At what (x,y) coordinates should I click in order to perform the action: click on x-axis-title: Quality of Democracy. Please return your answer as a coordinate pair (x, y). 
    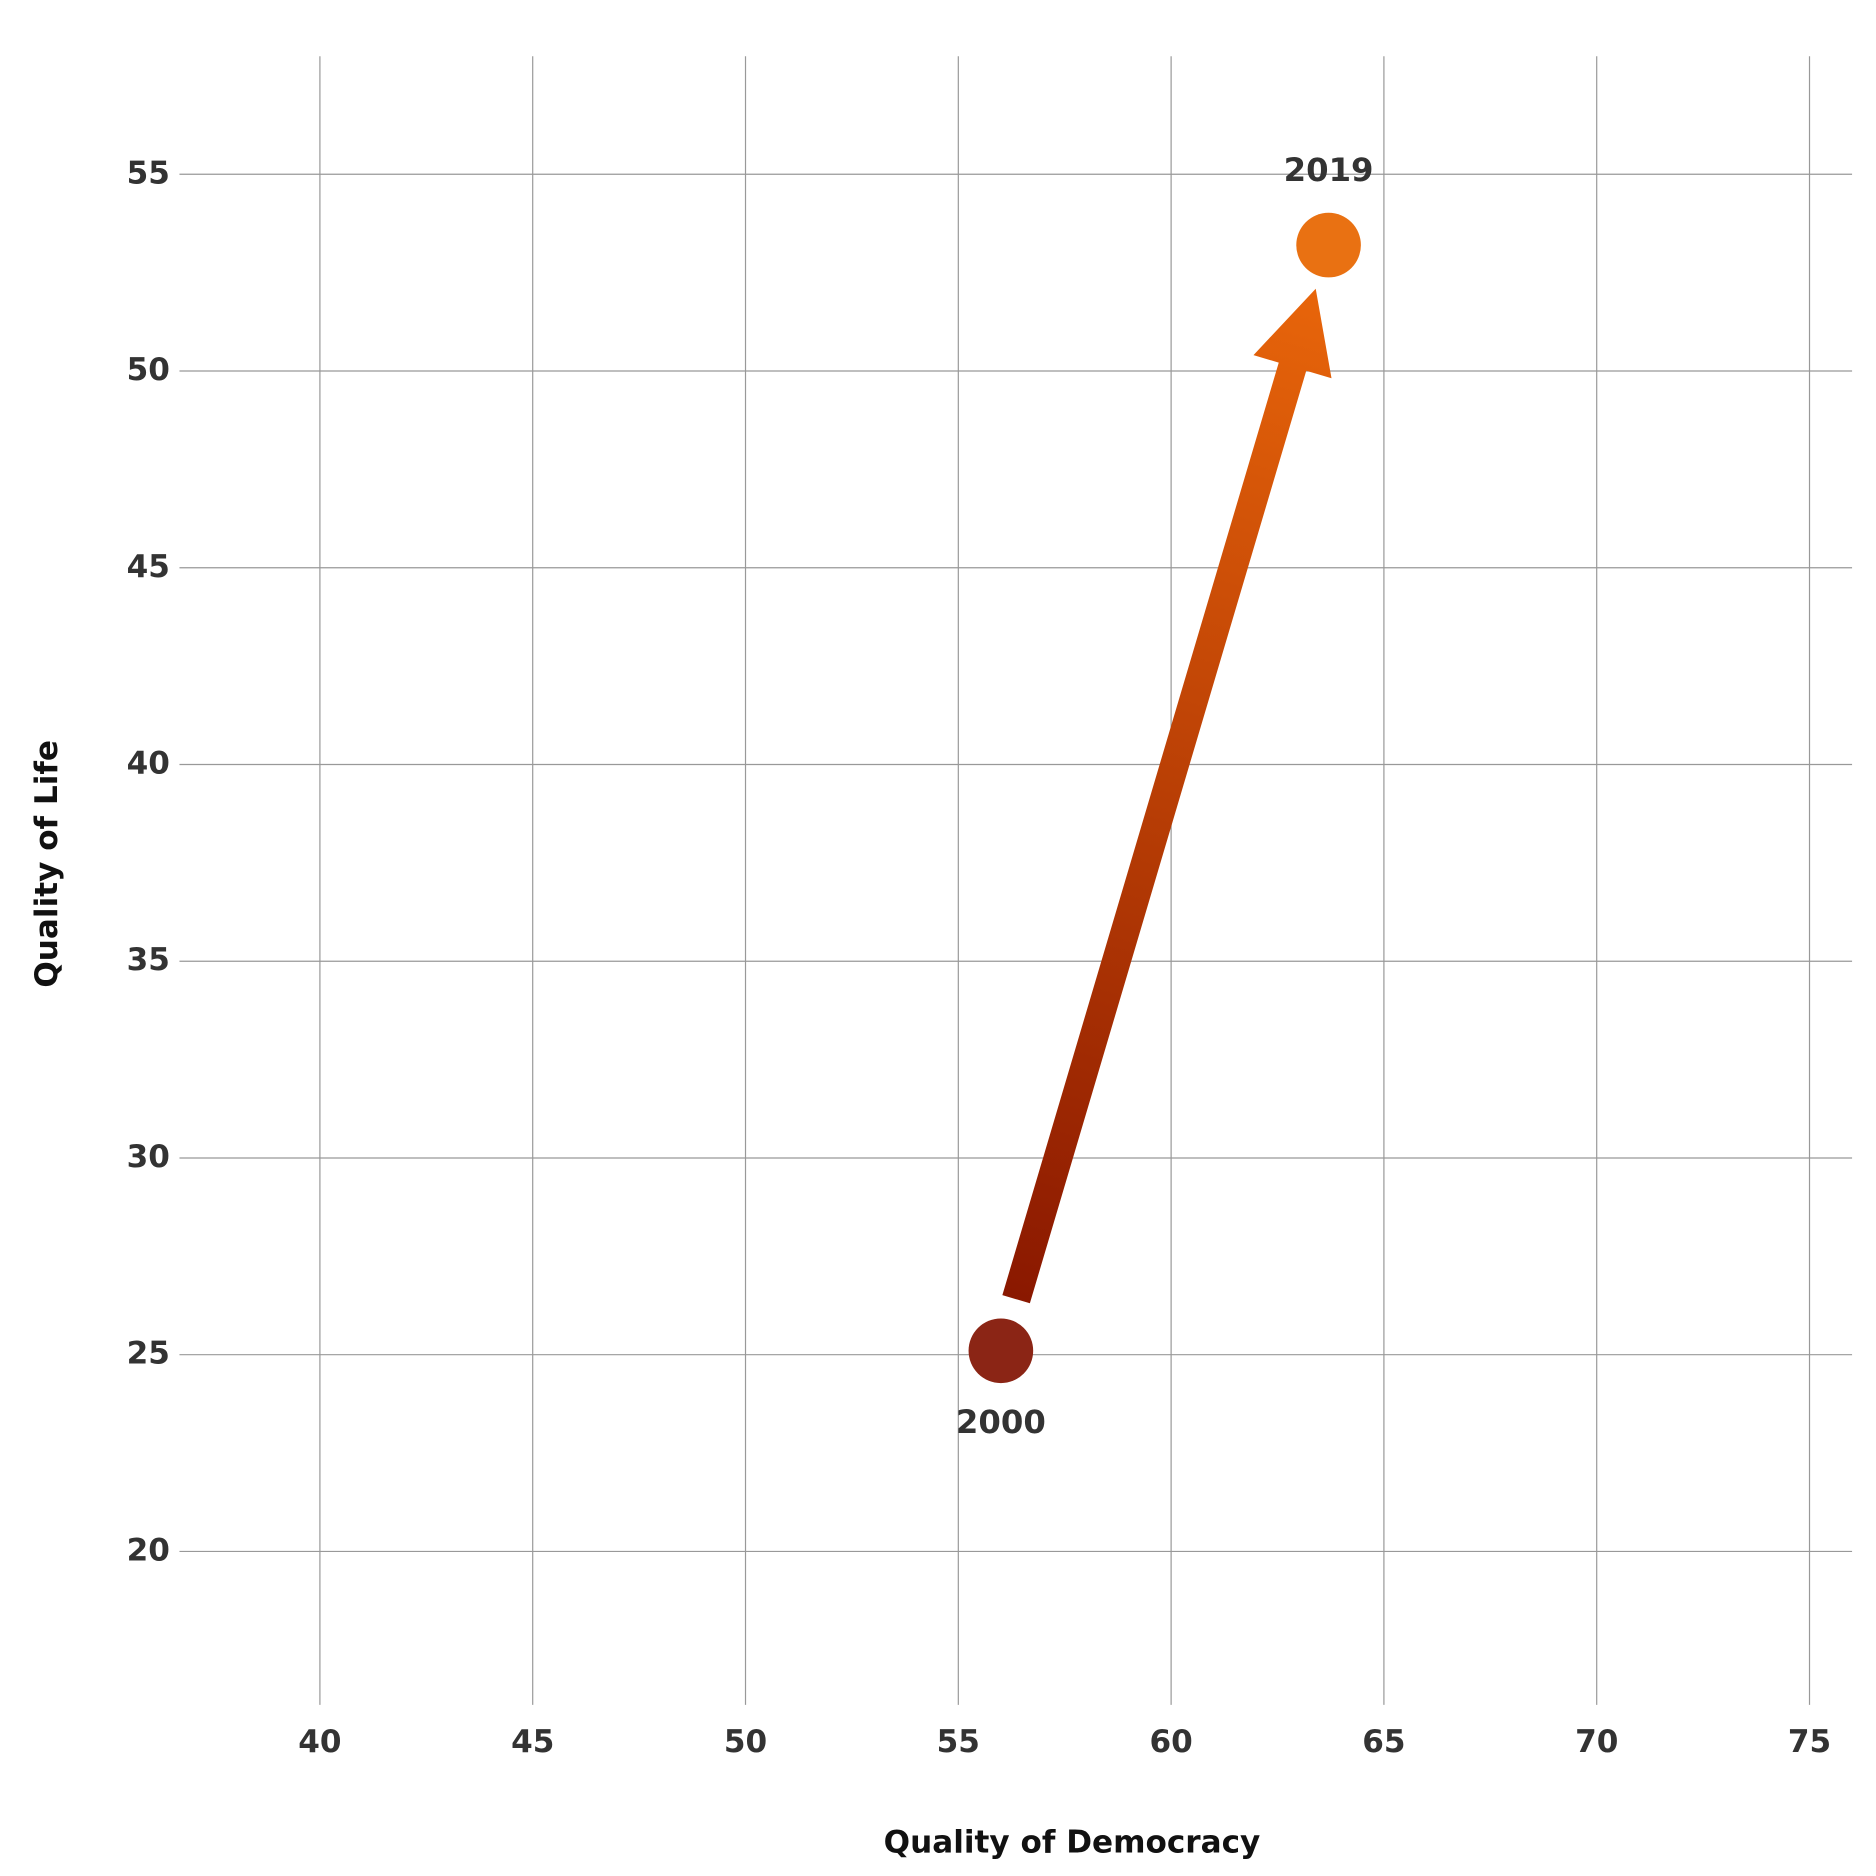
    Looking at the image, I should click on (1072, 1843).